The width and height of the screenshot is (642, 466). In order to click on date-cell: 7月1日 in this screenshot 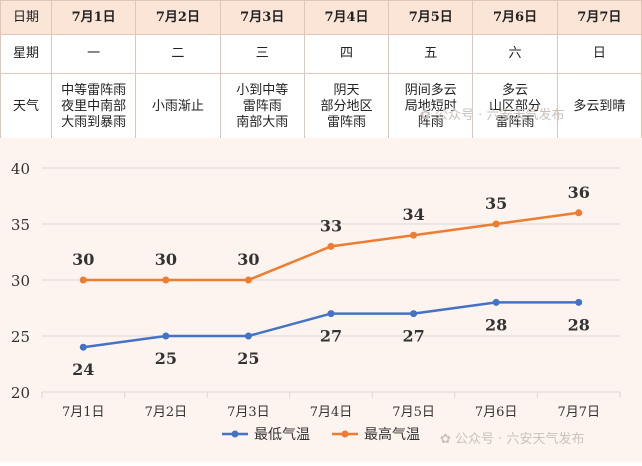, I will do `click(93, 17)`.